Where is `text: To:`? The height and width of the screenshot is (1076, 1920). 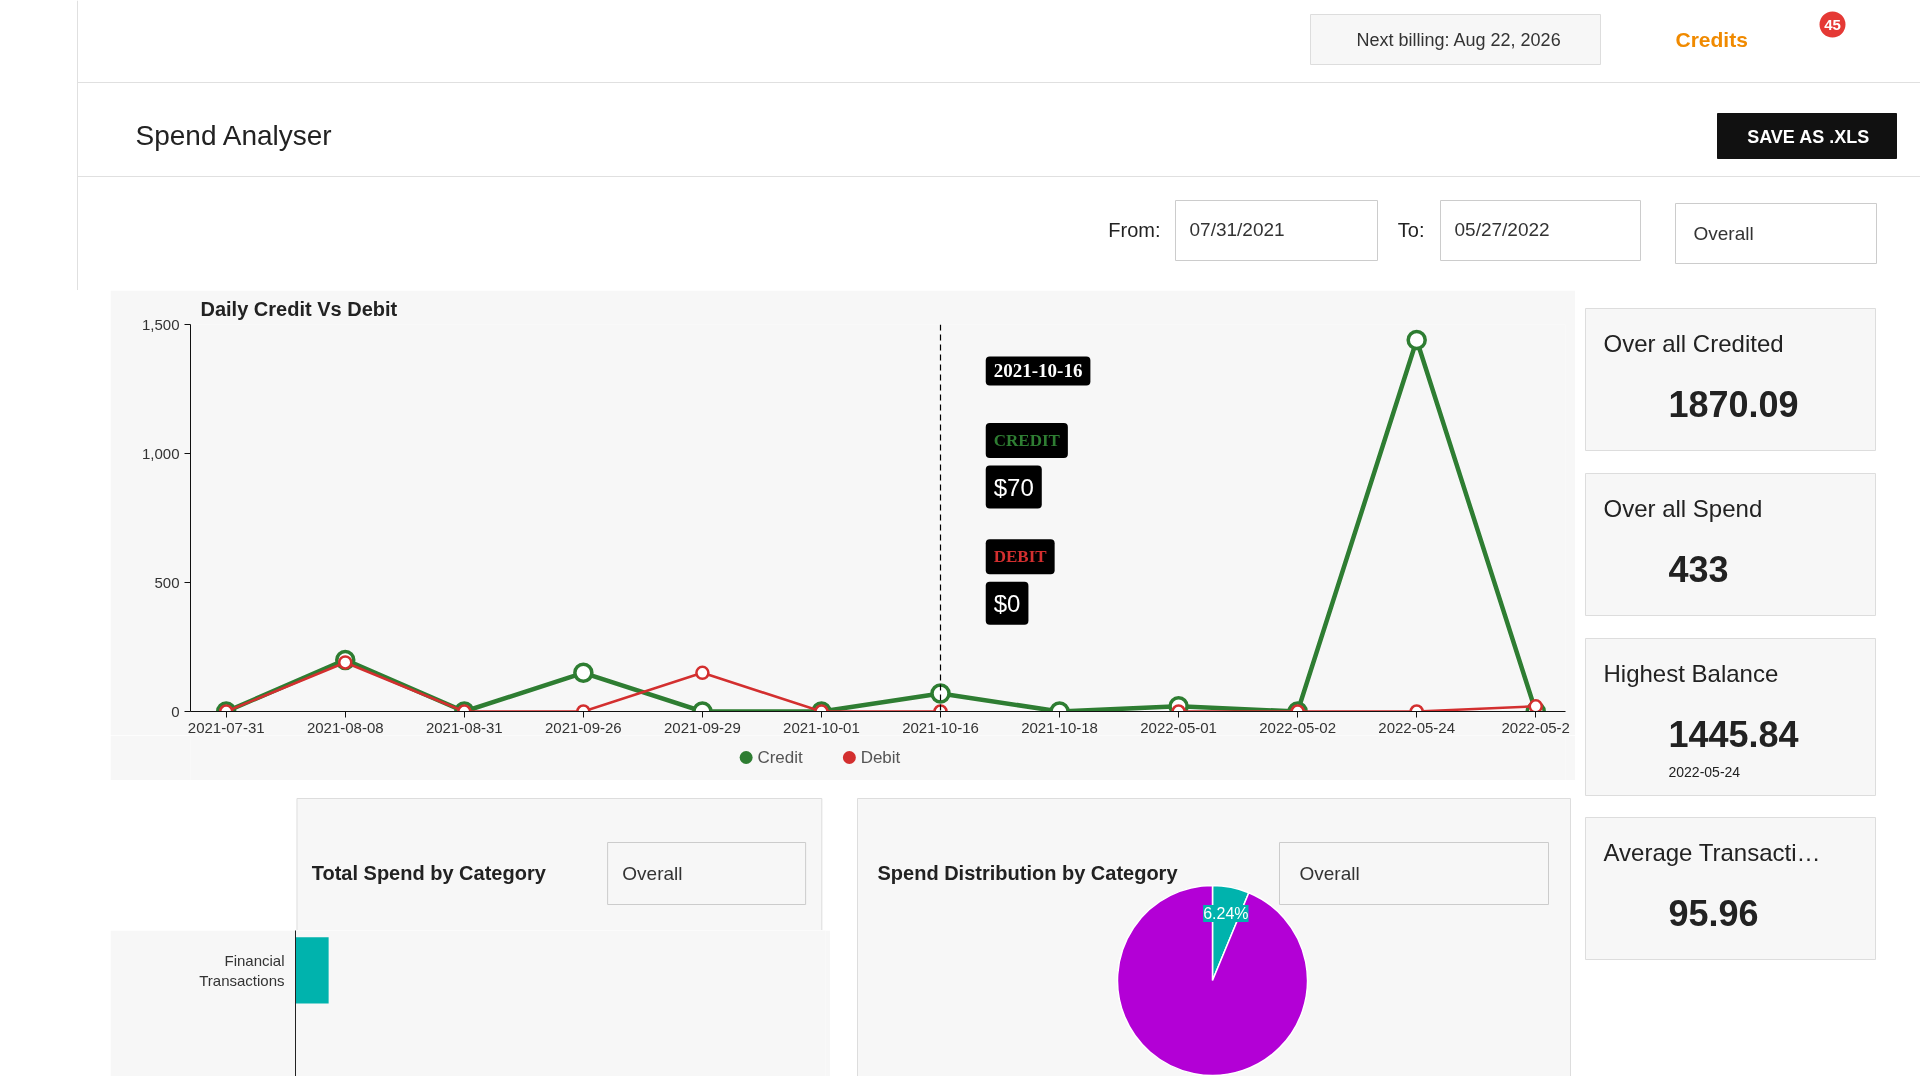
text: To: is located at coordinates (1411, 229).